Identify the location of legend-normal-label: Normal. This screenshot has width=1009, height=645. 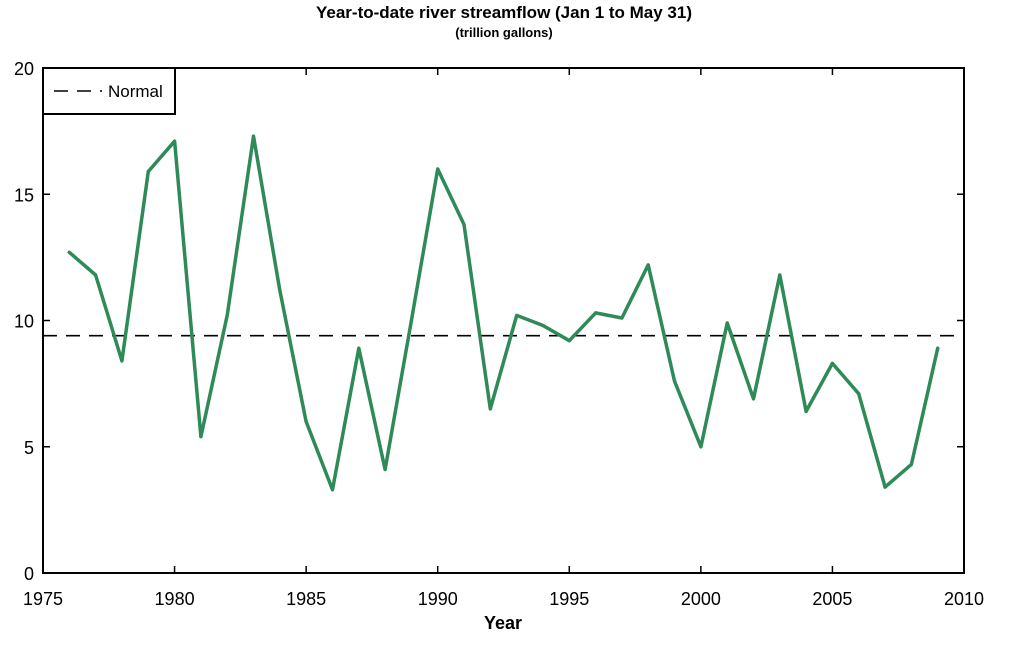
(135, 91).